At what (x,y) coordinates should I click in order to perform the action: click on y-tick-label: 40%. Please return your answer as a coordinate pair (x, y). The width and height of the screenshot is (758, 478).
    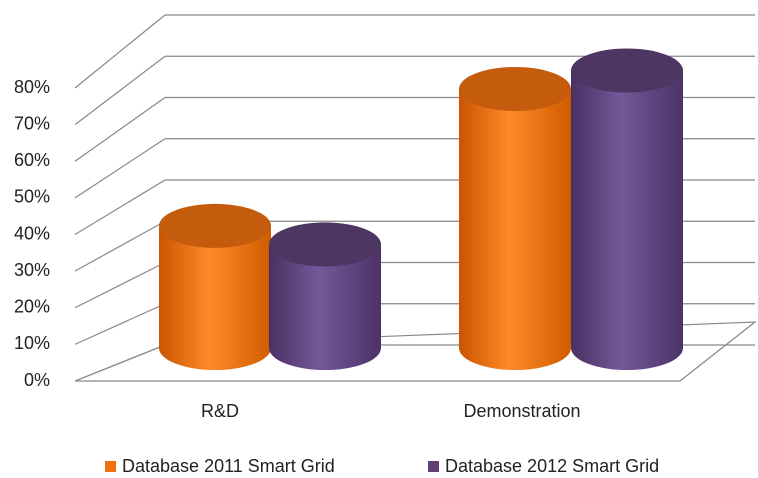
    Looking at the image, I should click on (32, 233).